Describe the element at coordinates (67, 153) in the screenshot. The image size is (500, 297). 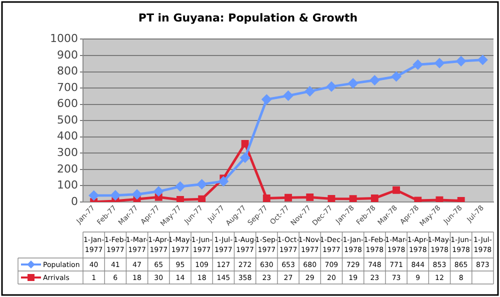
I see `y-tick-label: 300` at that location.